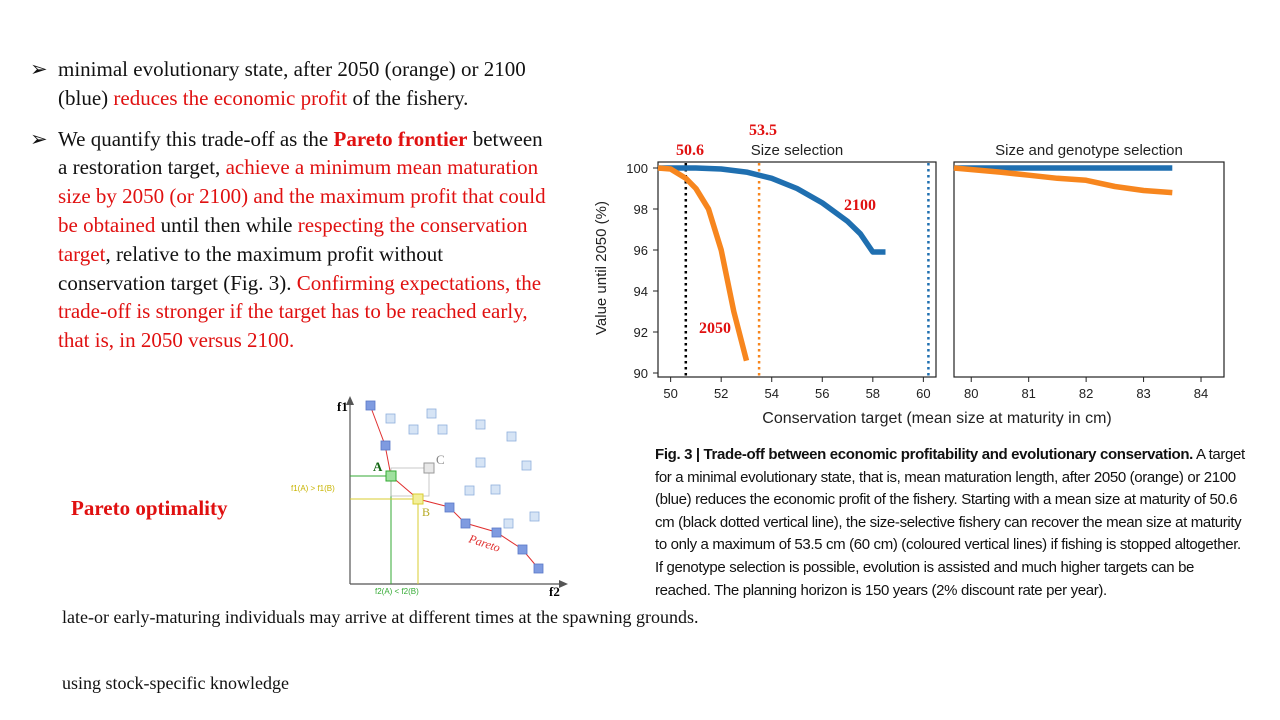 This screenshot has height=720, width=1280. What do you see at coordinates (641, 332) in the screenshot?
I see `y-tick-label: 92` at bounding box center [641, 332].